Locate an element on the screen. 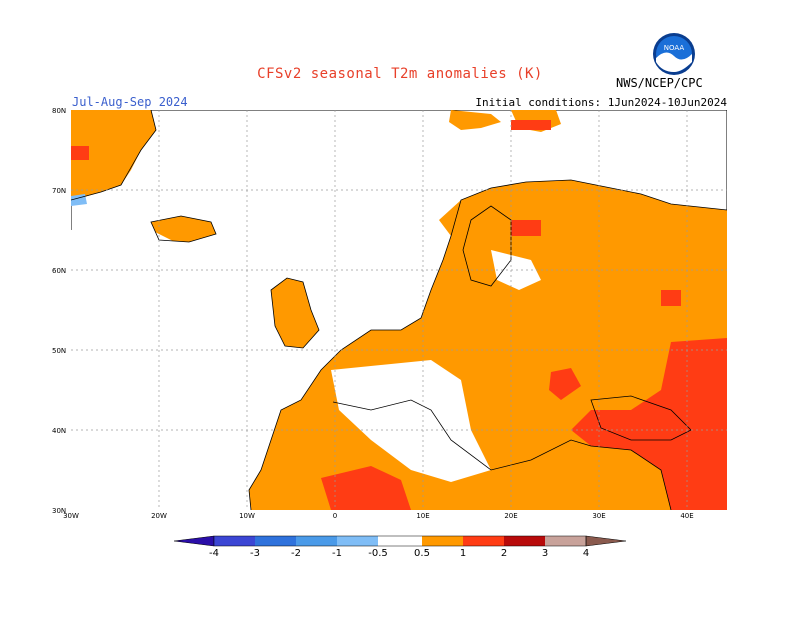 This screenshot has width=800, height=618. cbar-label: 3 is located at coordinates (545, 553).